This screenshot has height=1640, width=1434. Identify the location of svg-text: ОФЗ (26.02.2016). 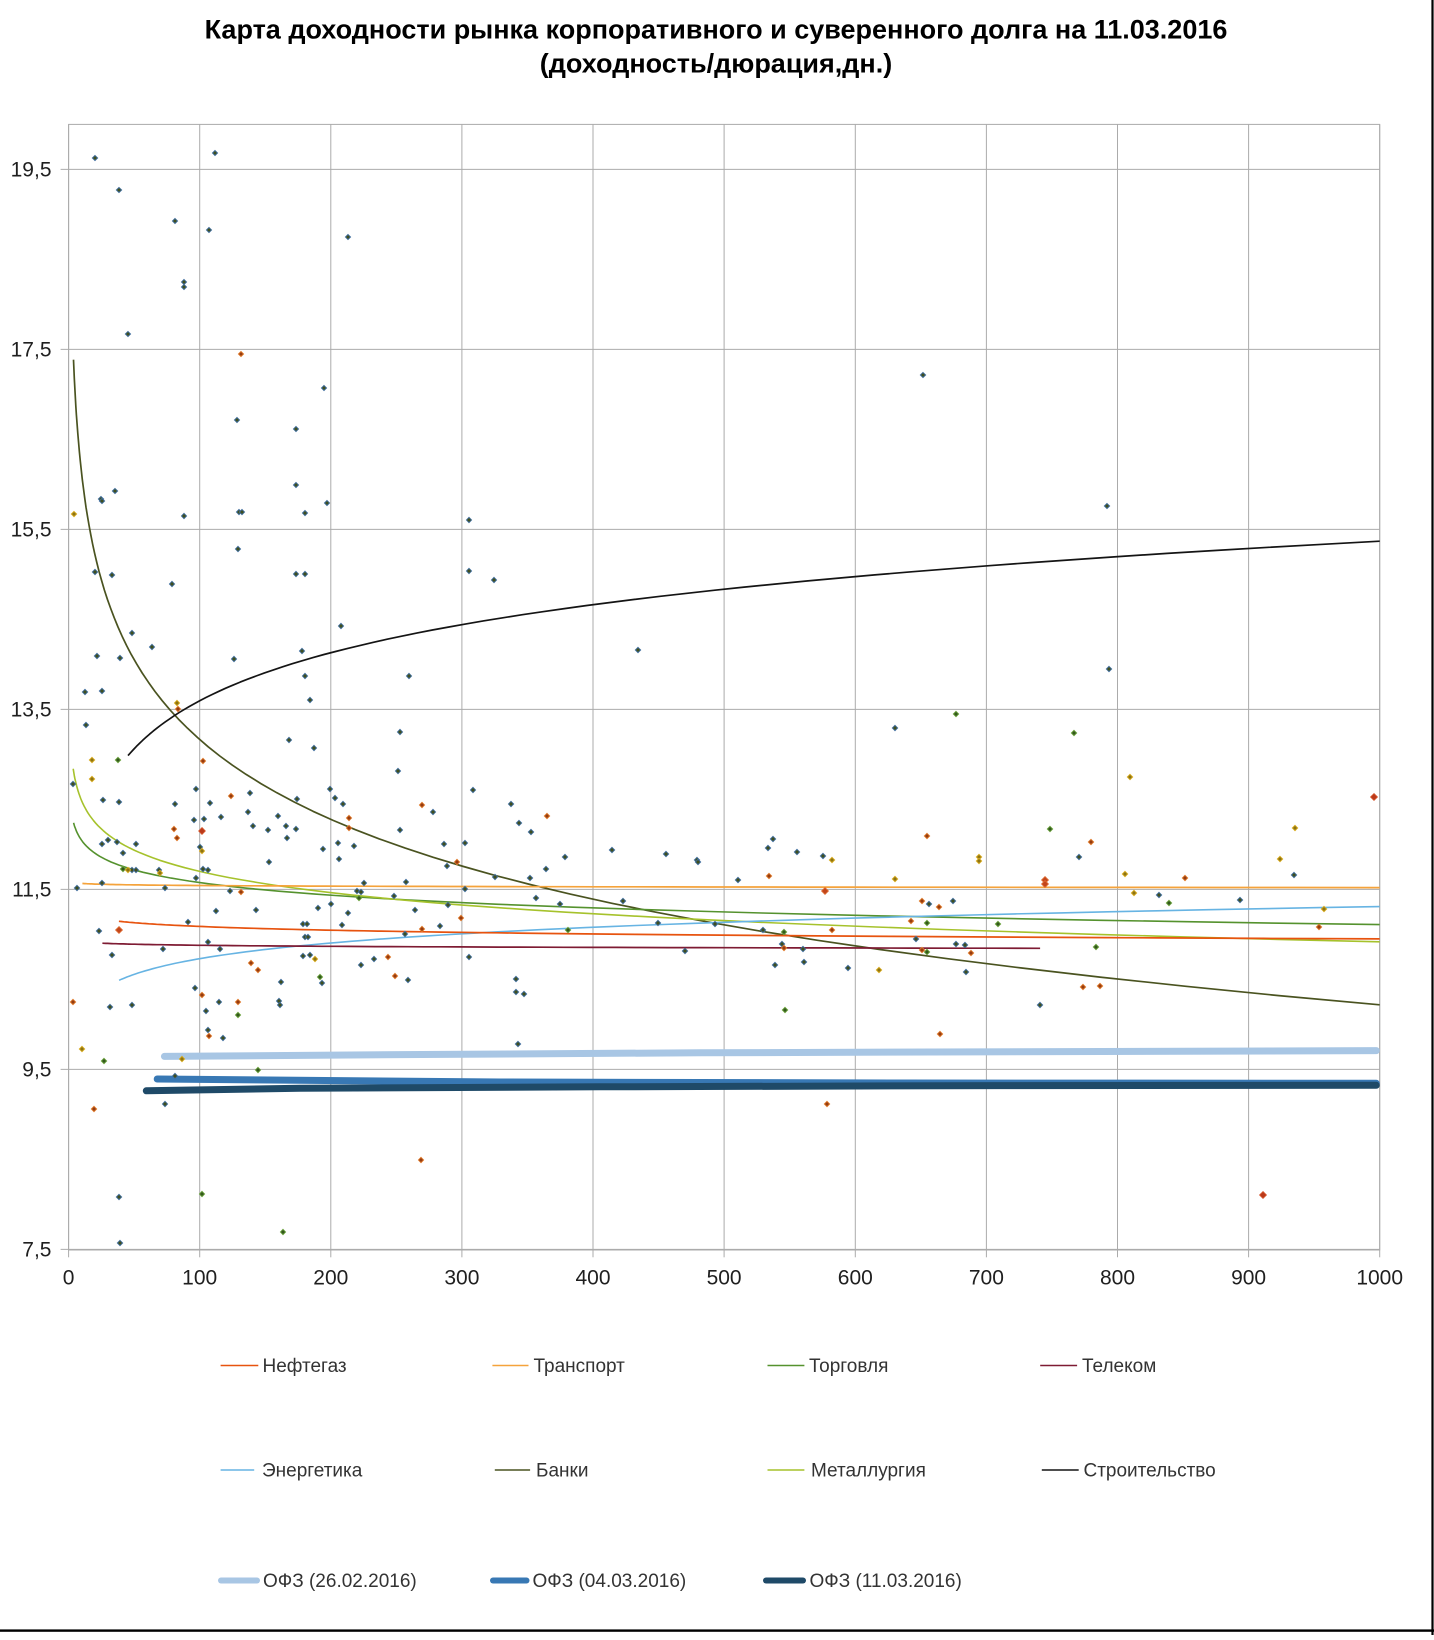
(340, 1581).